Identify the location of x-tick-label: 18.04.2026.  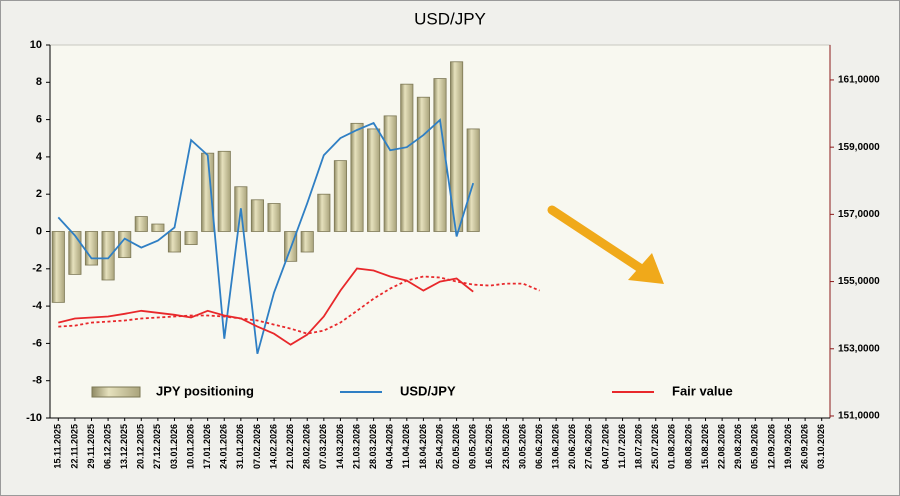
(423, 446).